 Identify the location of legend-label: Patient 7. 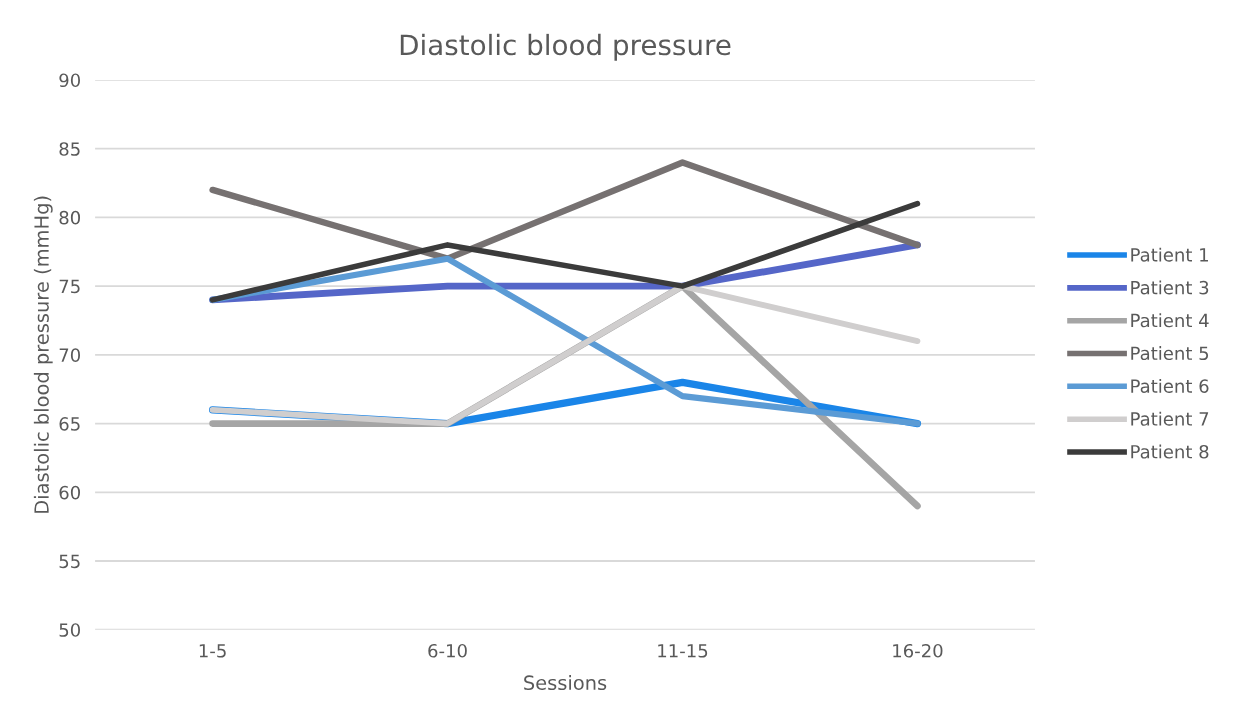
(1170, 418).